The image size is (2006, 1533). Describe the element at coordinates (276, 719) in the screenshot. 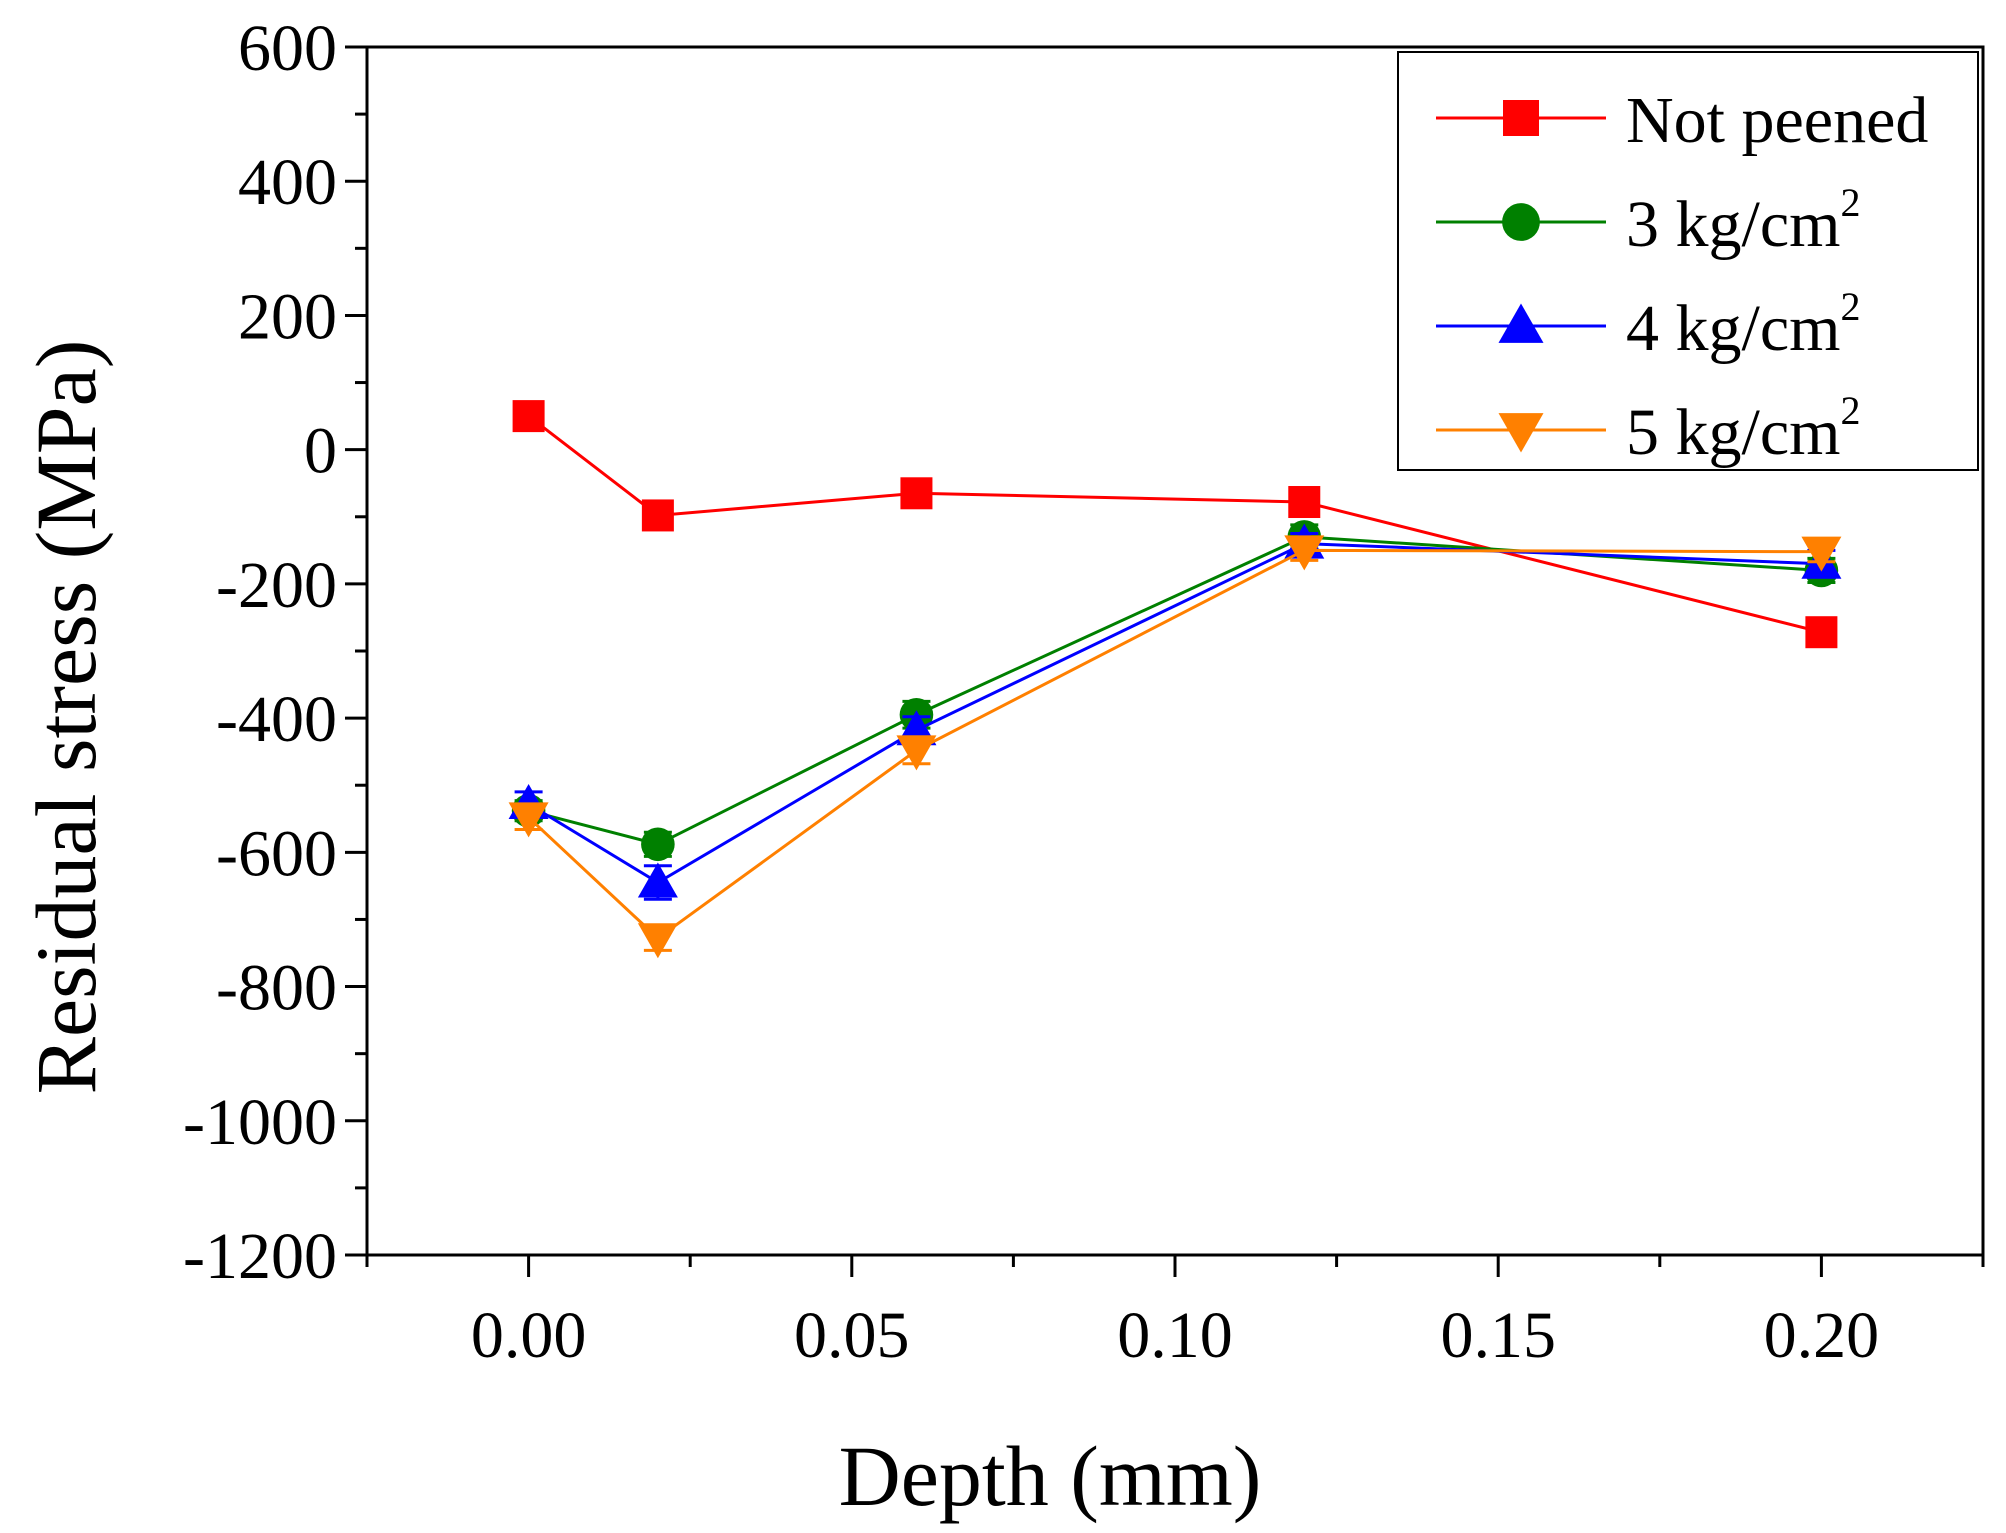

I see `y-tick-label: -400` at that location.